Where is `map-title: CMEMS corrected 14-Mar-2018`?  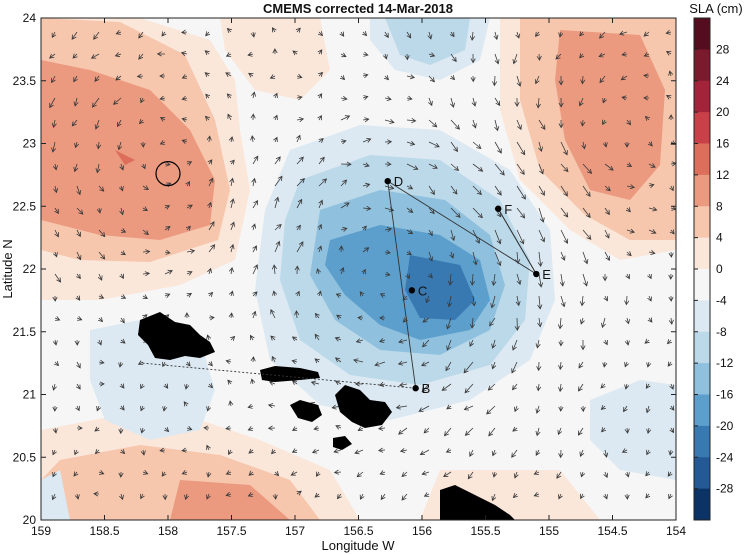
map-title: CMEMS corrected 14-Mar-2018 is located at coordinates (358, 8).